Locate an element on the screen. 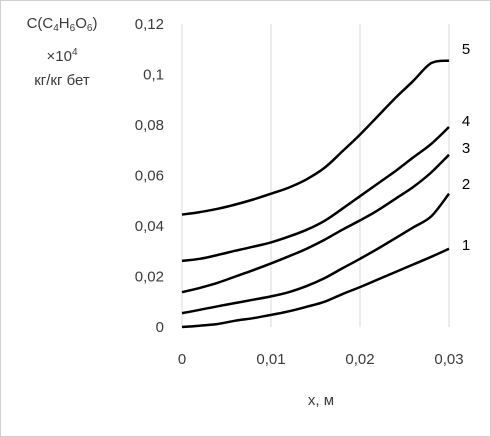  series-label-3: 3 is located at coordinates (466, 148).